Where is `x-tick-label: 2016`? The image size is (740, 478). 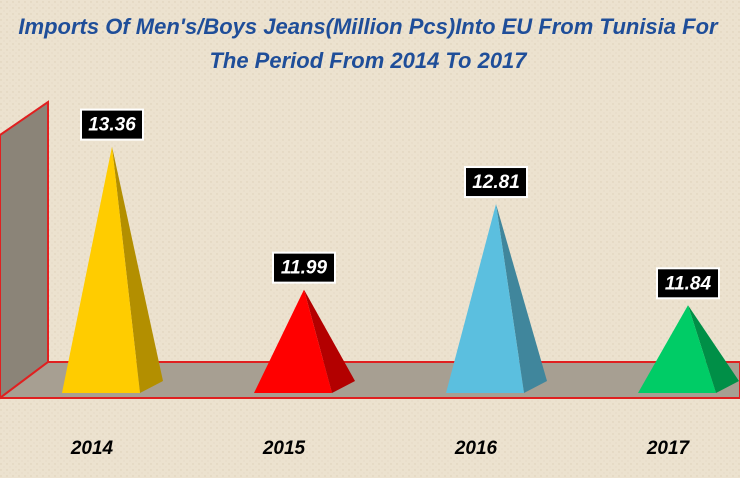
x-tick-label: 2016 is located at coordinates (476, 448).